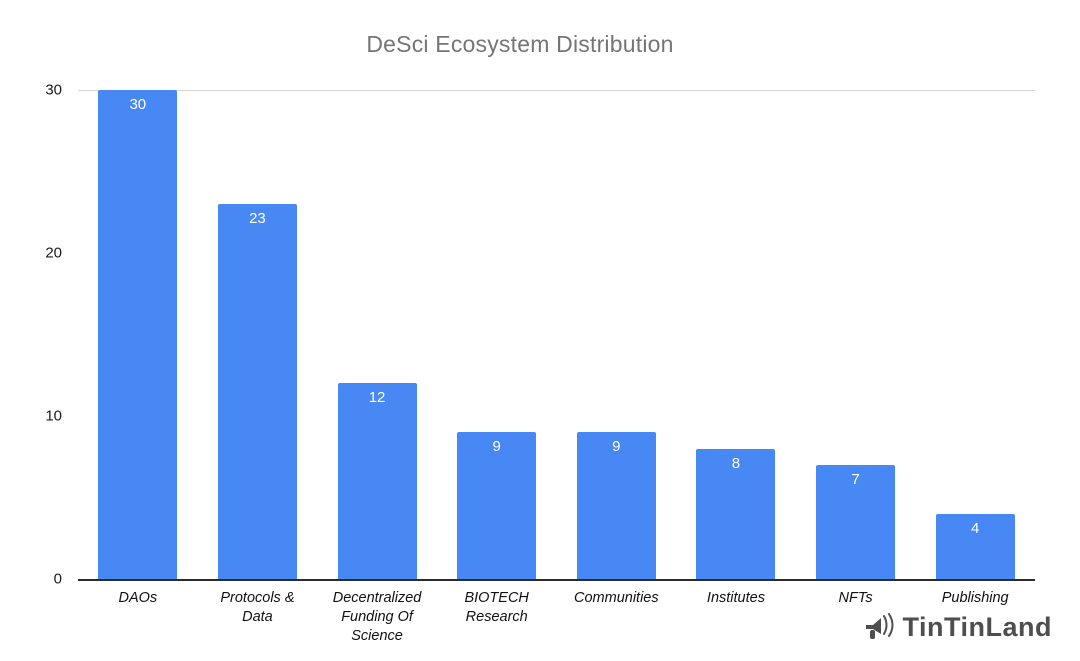  What do you see at coordinates (855, 479) in the screenshot?
I see `bar-value-label: 7` at bounding box center [855, 479].